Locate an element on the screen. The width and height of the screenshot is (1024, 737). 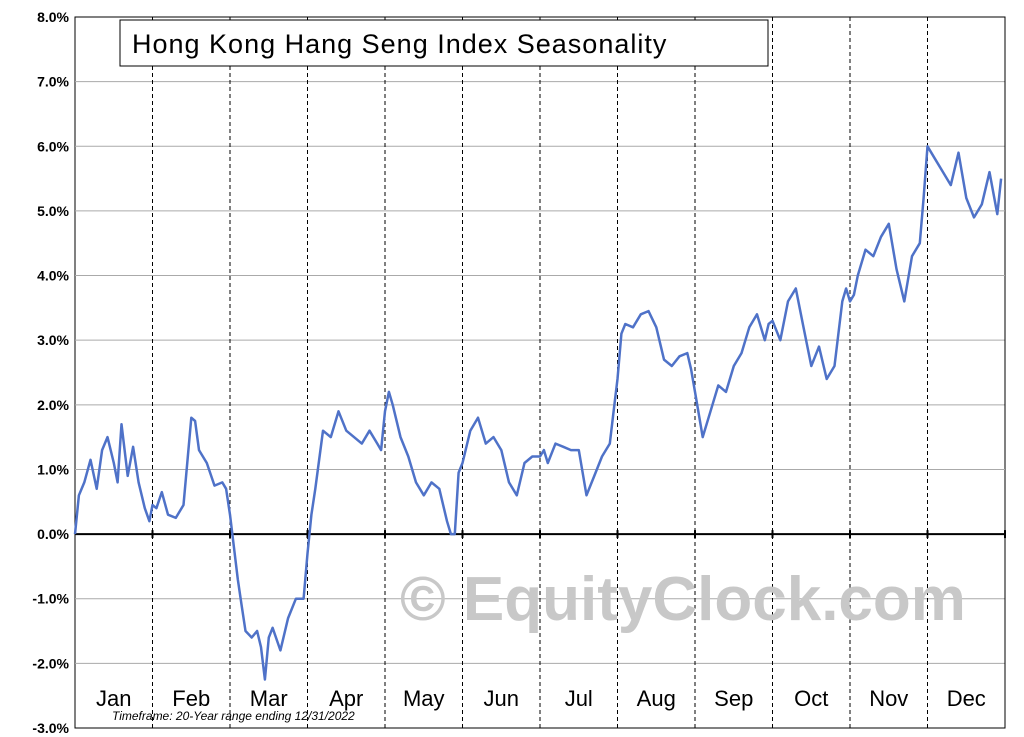
y-tick-label: 5.0% is located at coordinates (53, 211).